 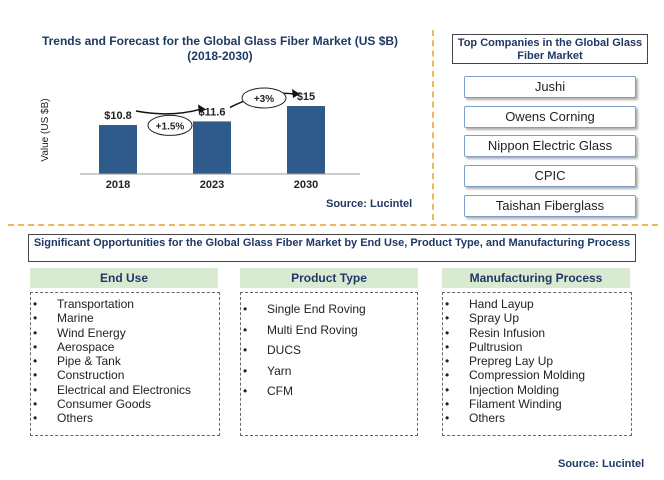 What do you see at coordinates (330, 371) in the screenshot?
I see `list-item: Yarn` at bounding box center [330, 371].